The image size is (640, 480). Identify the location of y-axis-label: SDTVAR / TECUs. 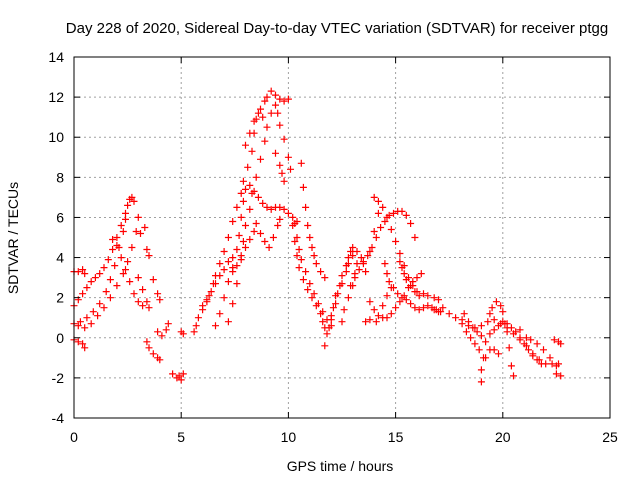
(13, 238).